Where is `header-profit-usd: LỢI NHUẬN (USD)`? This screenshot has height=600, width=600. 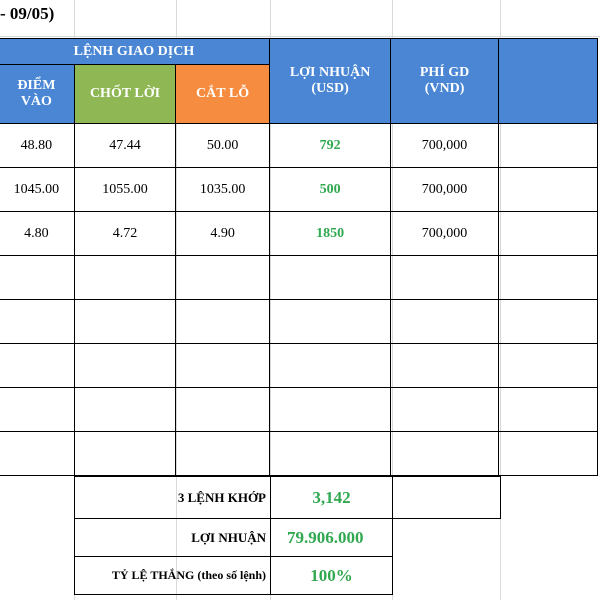 header-profit-usd: LỢI NHUẬN (USD) is located at coordinates (330, 81).